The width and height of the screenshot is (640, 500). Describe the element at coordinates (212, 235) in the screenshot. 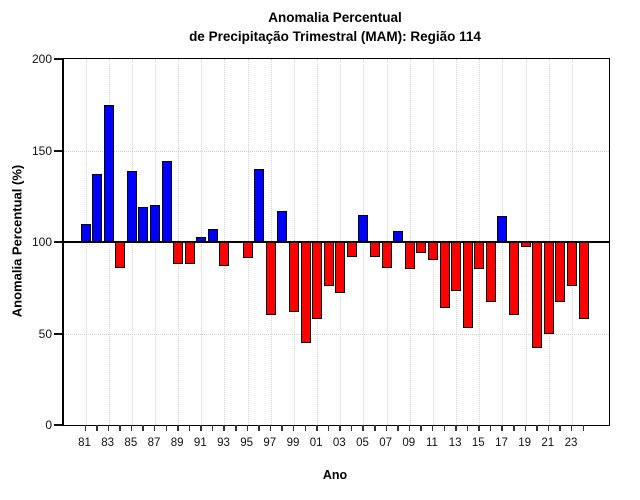

I see `bar-1992` at that location.